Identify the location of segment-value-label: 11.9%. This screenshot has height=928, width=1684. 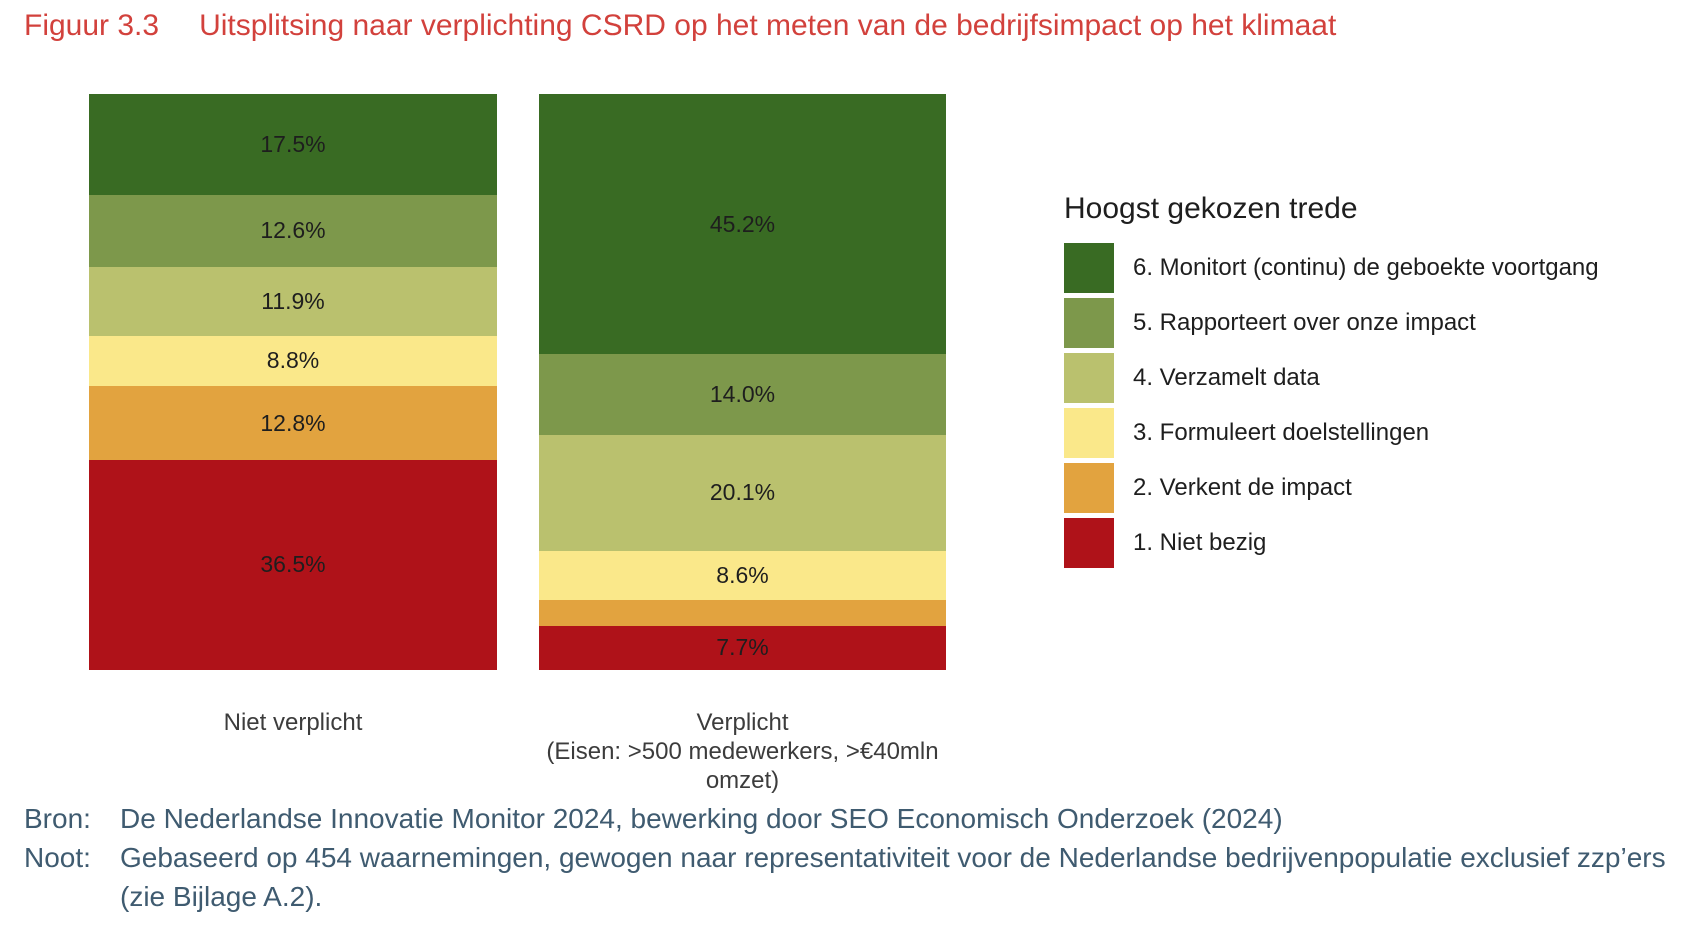
(293, 300).